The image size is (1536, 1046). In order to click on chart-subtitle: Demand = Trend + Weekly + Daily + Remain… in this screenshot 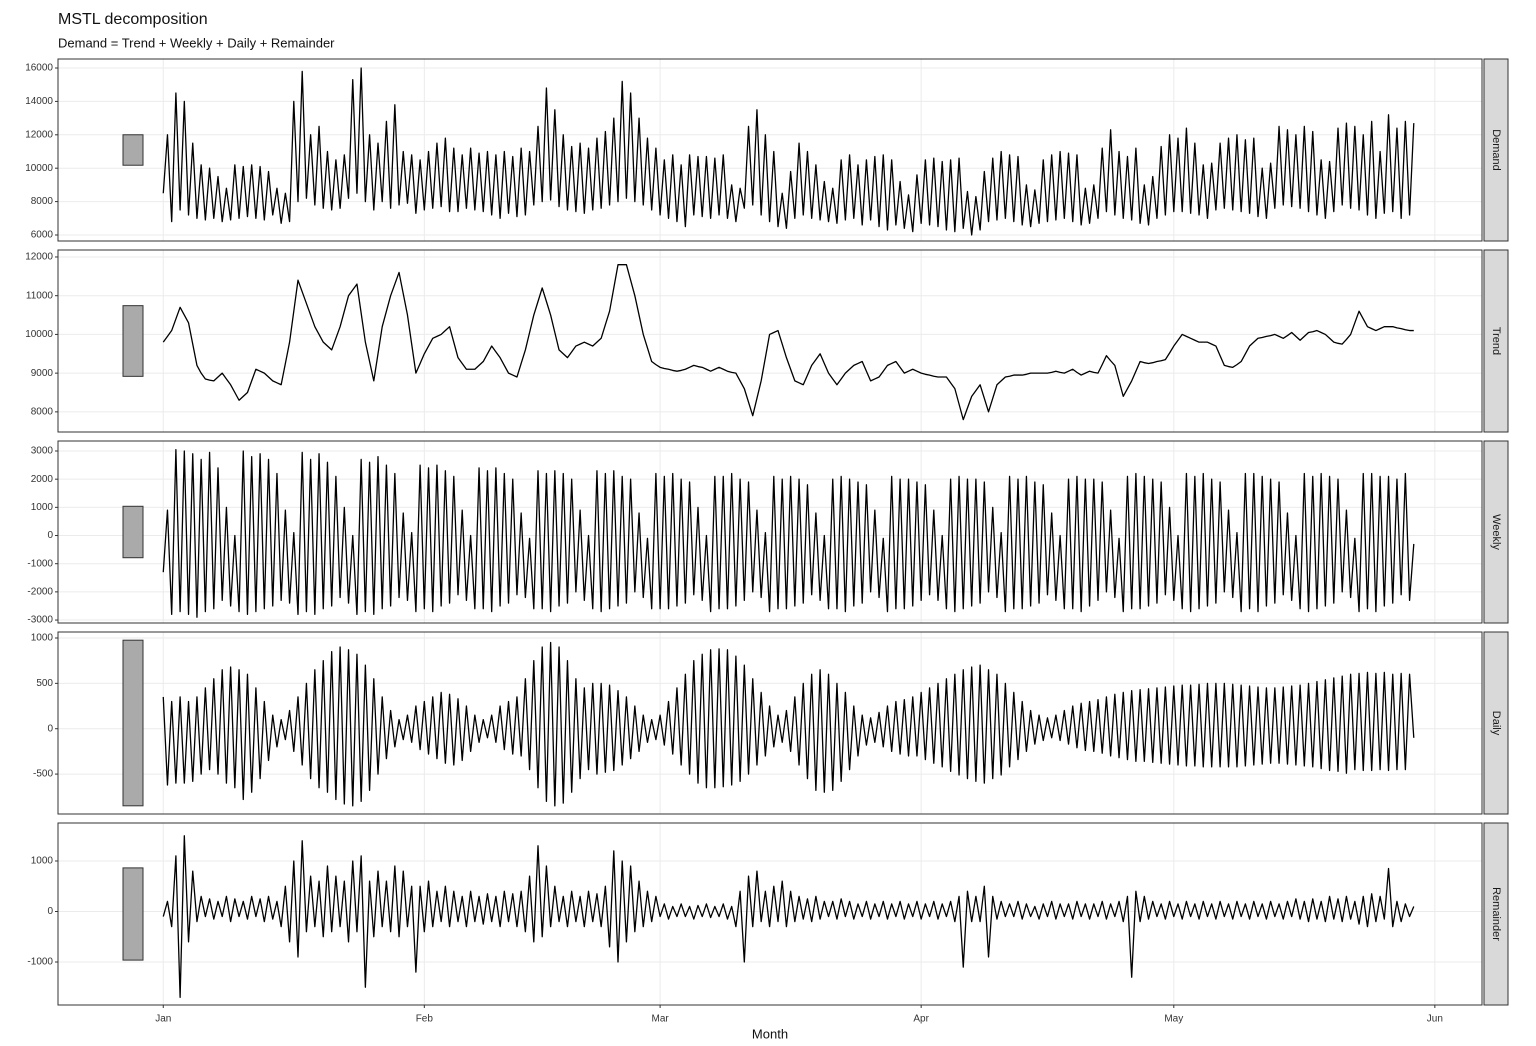, I will do `click(196, 42)`.